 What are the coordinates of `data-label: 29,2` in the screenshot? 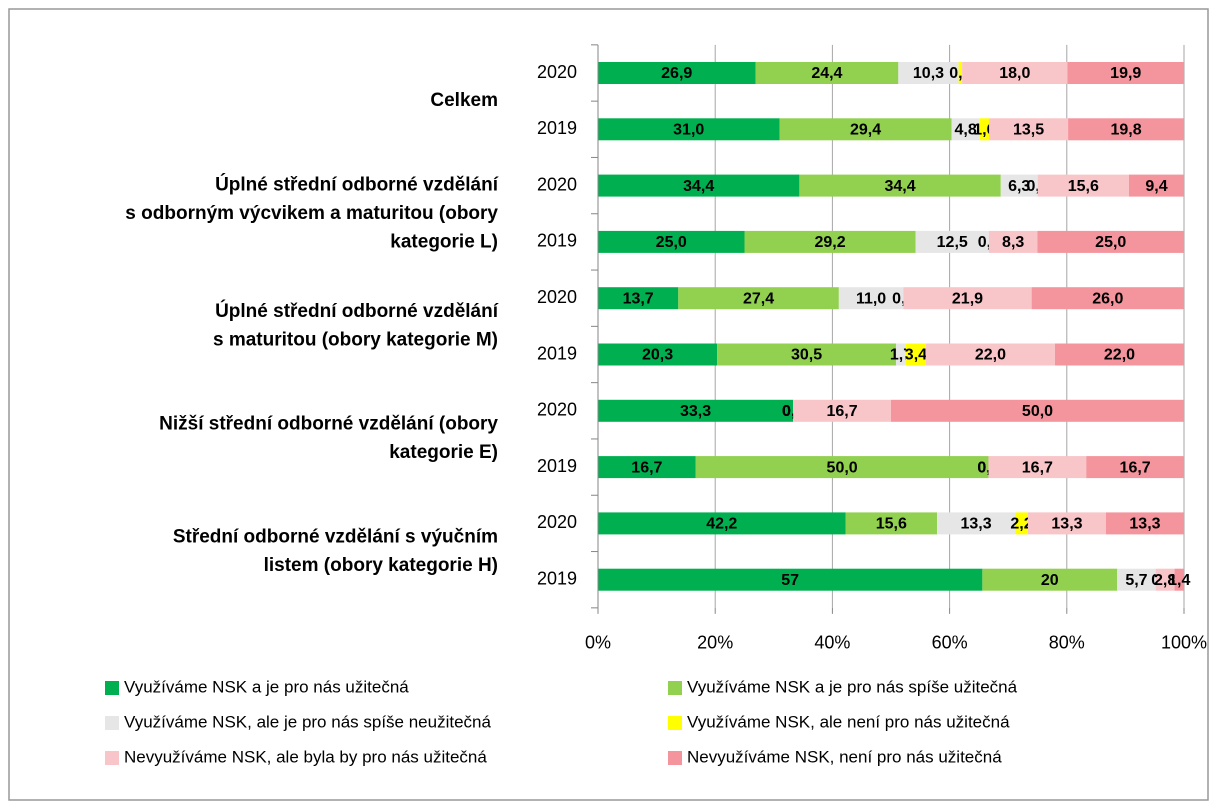 It's located at (829, 242).